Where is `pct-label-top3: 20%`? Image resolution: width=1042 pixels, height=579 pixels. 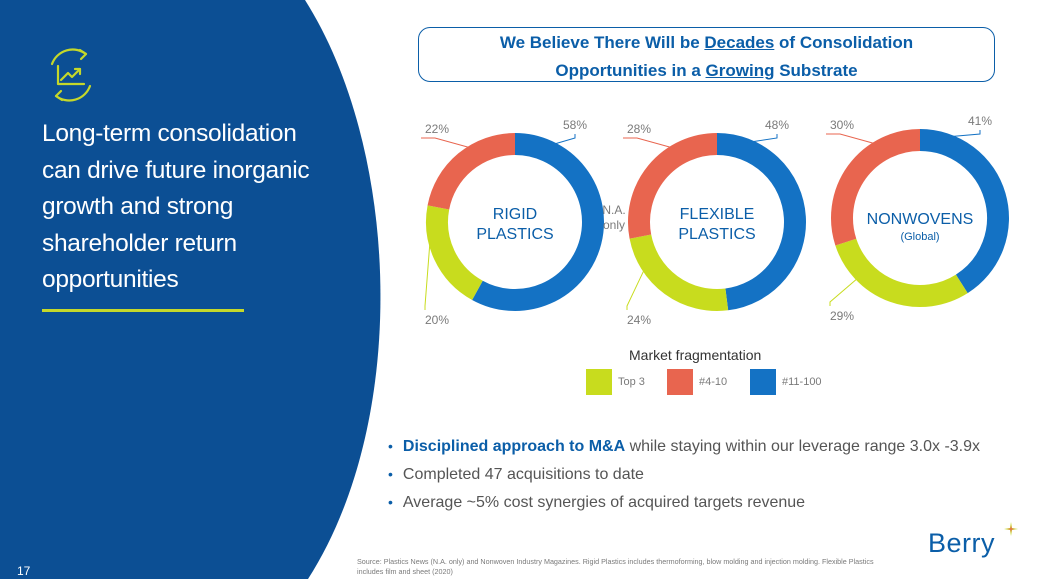
pct-label-top3: 20% is located at coordinates (437, 320).